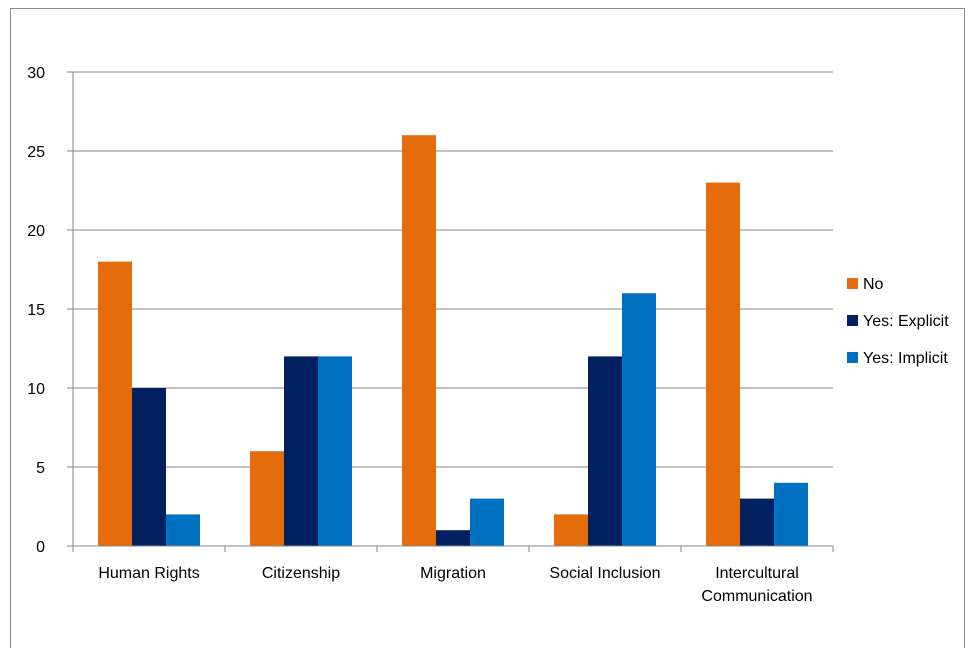  I want to click on y-tick-label: 30, so click(36, 73).